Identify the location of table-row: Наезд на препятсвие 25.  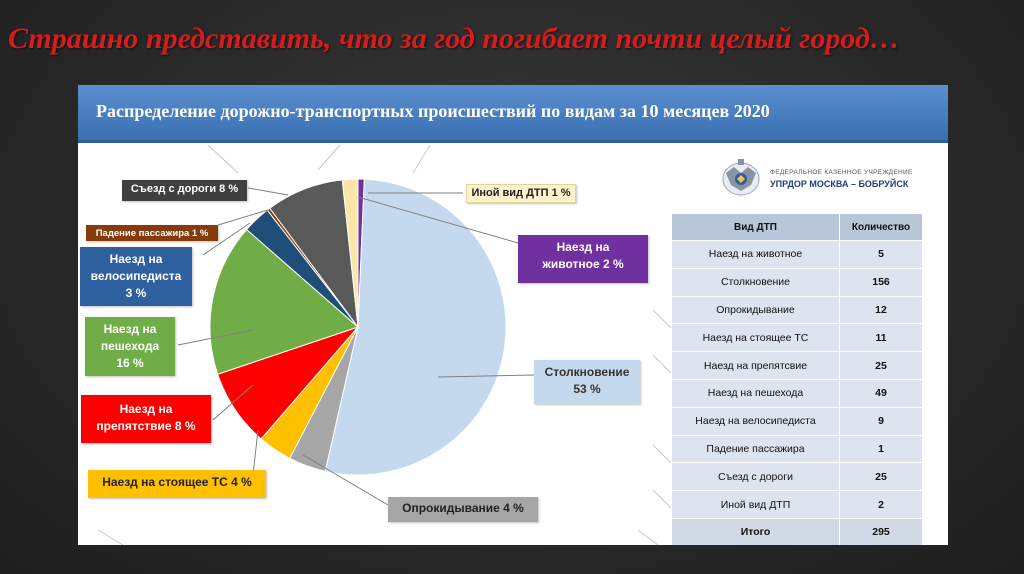
(797, 365).